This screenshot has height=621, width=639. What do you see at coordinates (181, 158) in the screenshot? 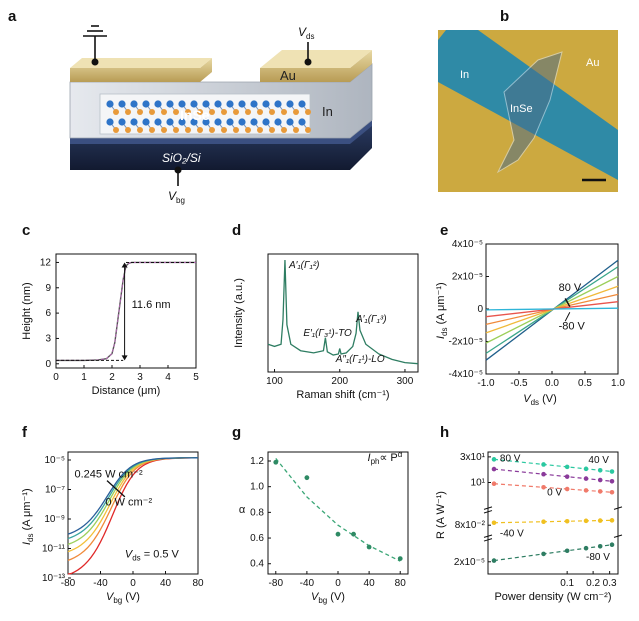
I see `sio2-label: SiO₂/Si` at bounding box center [181, 158].